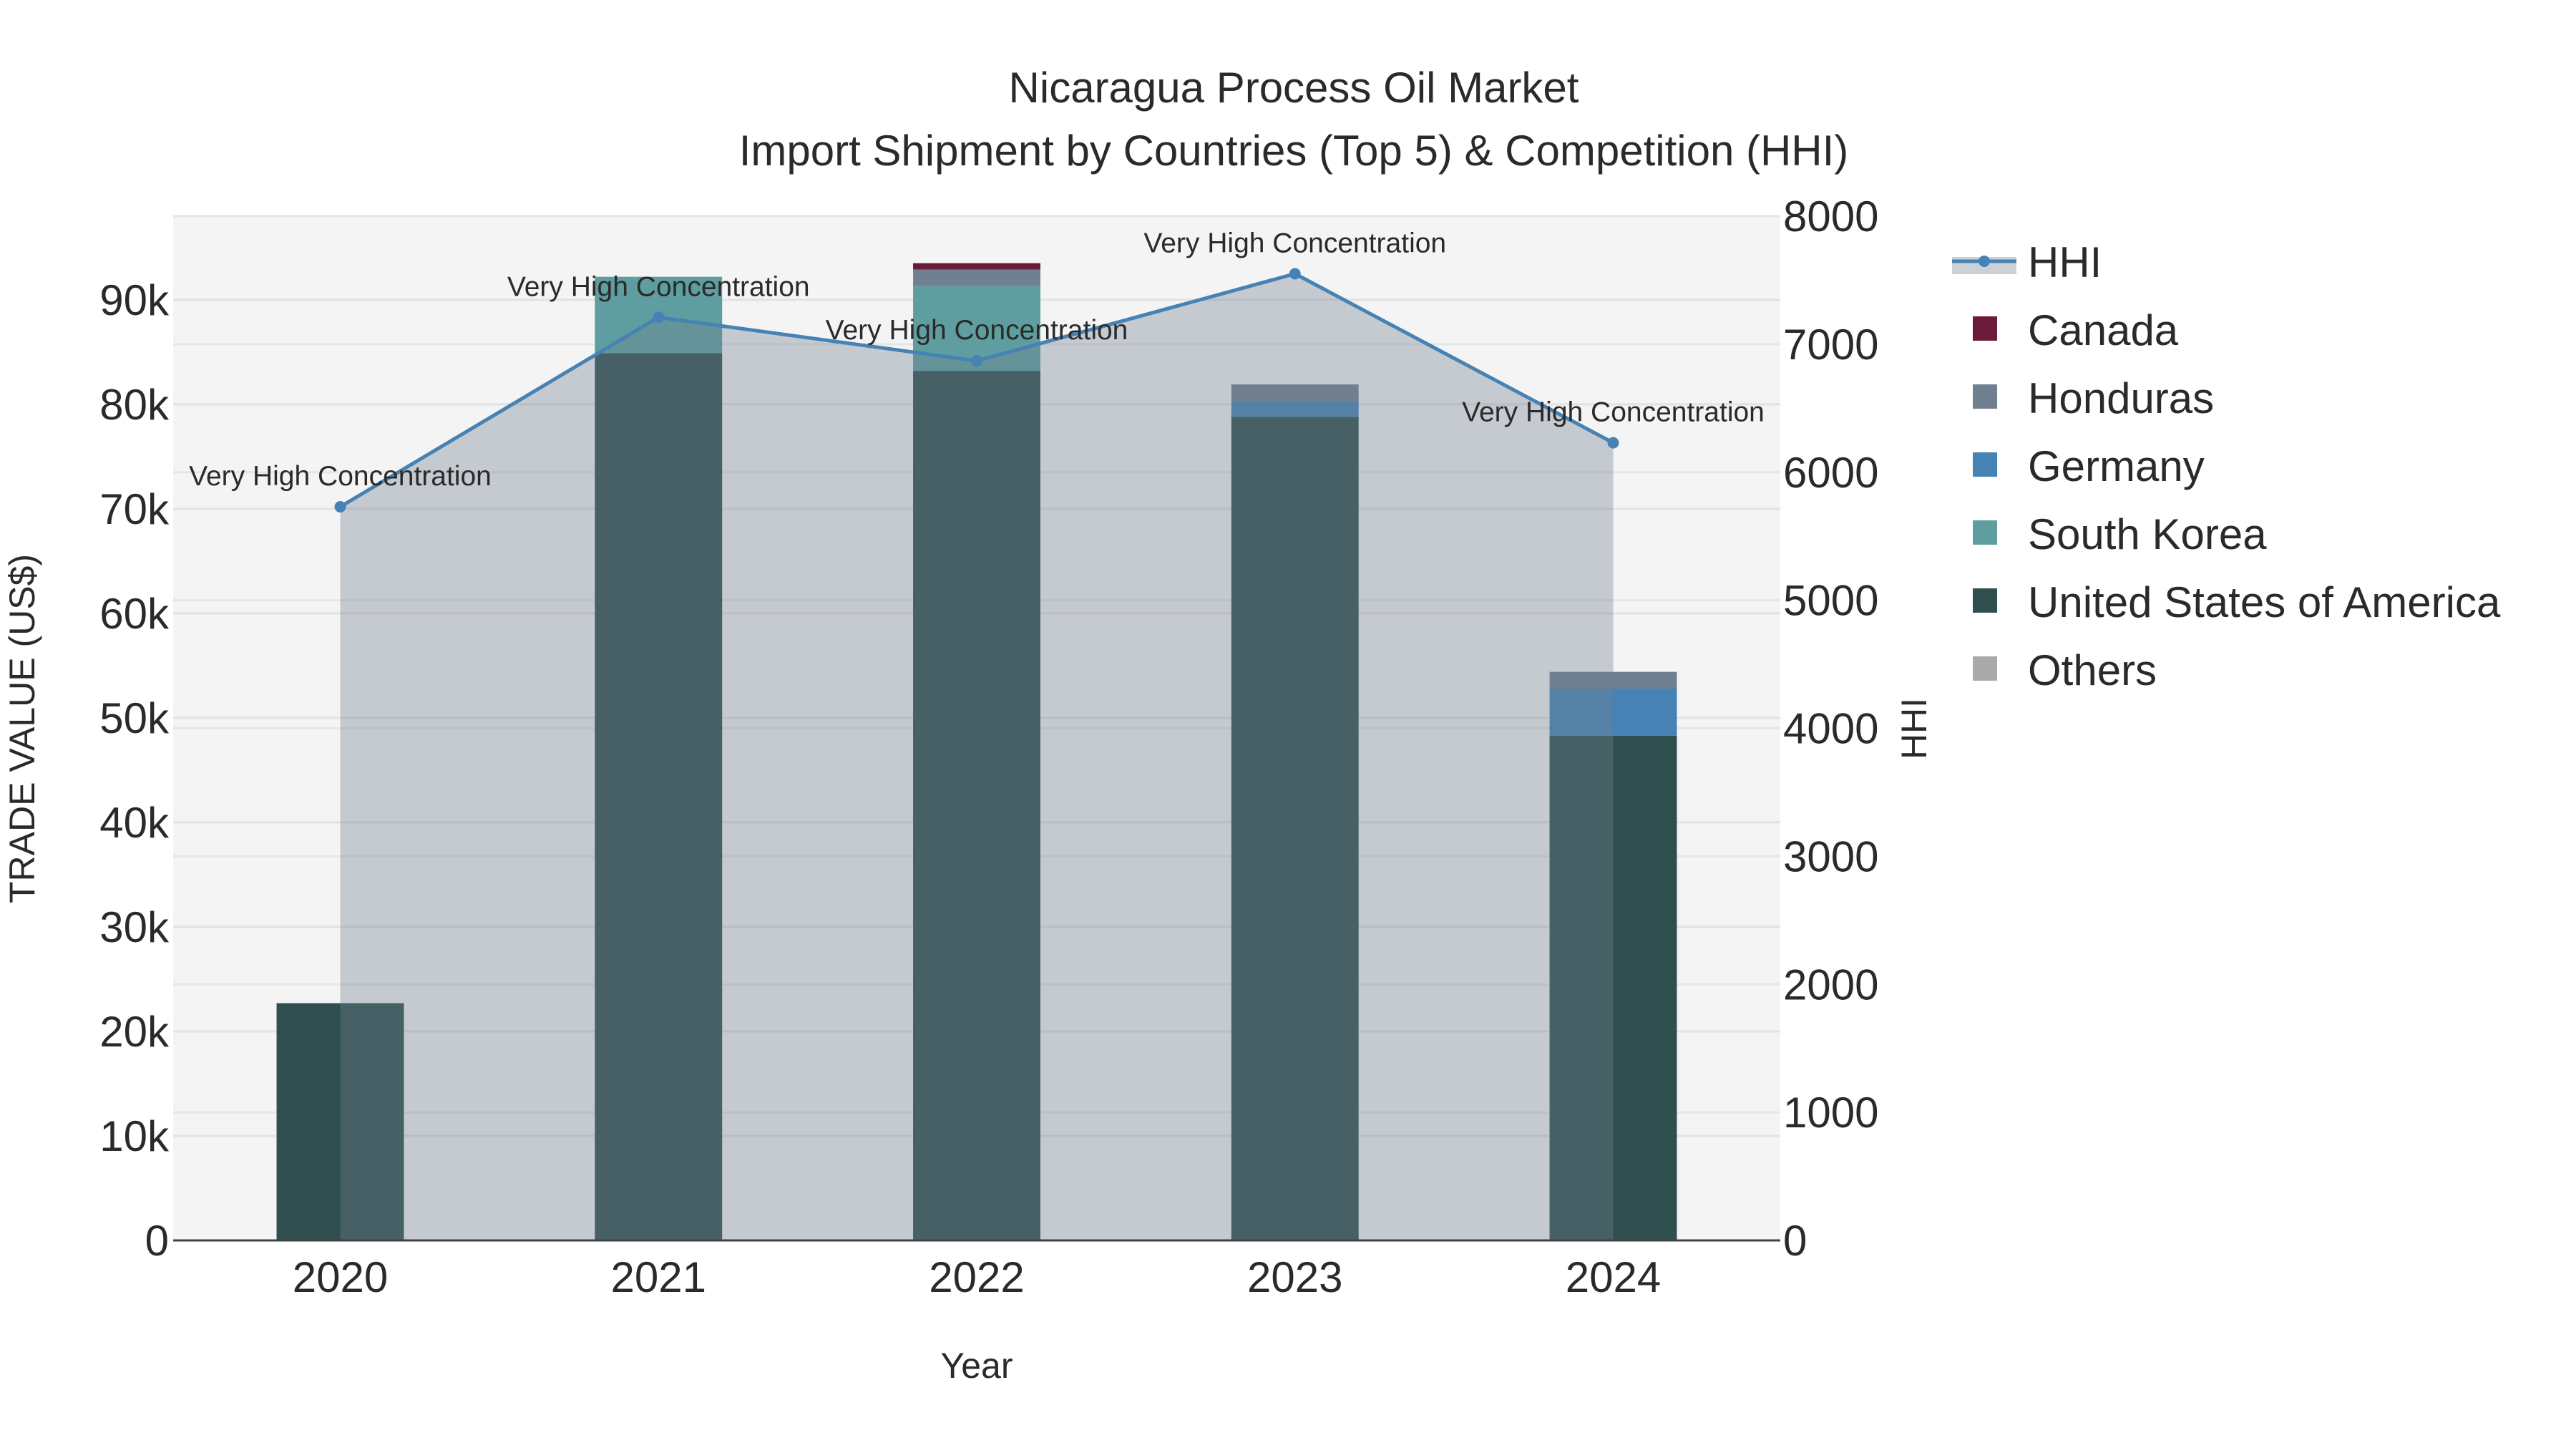 Image resolution: width=2576 pixels, height=1453 pixels. Describe the element at coordinates (2121, 398) in the screenshot. I see `legend-label: Honduras` at that location.